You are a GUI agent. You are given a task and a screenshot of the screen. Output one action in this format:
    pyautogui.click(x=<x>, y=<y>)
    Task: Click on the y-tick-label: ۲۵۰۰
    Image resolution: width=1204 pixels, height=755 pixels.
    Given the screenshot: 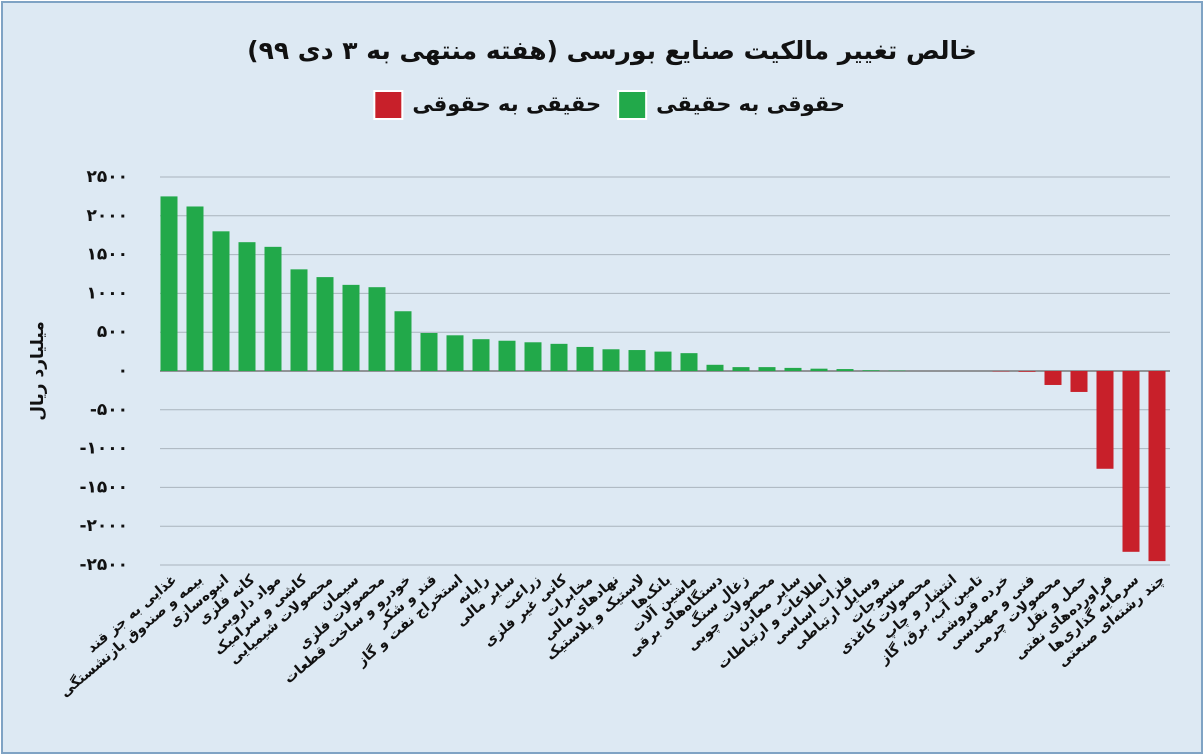 What is the action you would take?
    pyautogui.click(x=107, y=177)
    